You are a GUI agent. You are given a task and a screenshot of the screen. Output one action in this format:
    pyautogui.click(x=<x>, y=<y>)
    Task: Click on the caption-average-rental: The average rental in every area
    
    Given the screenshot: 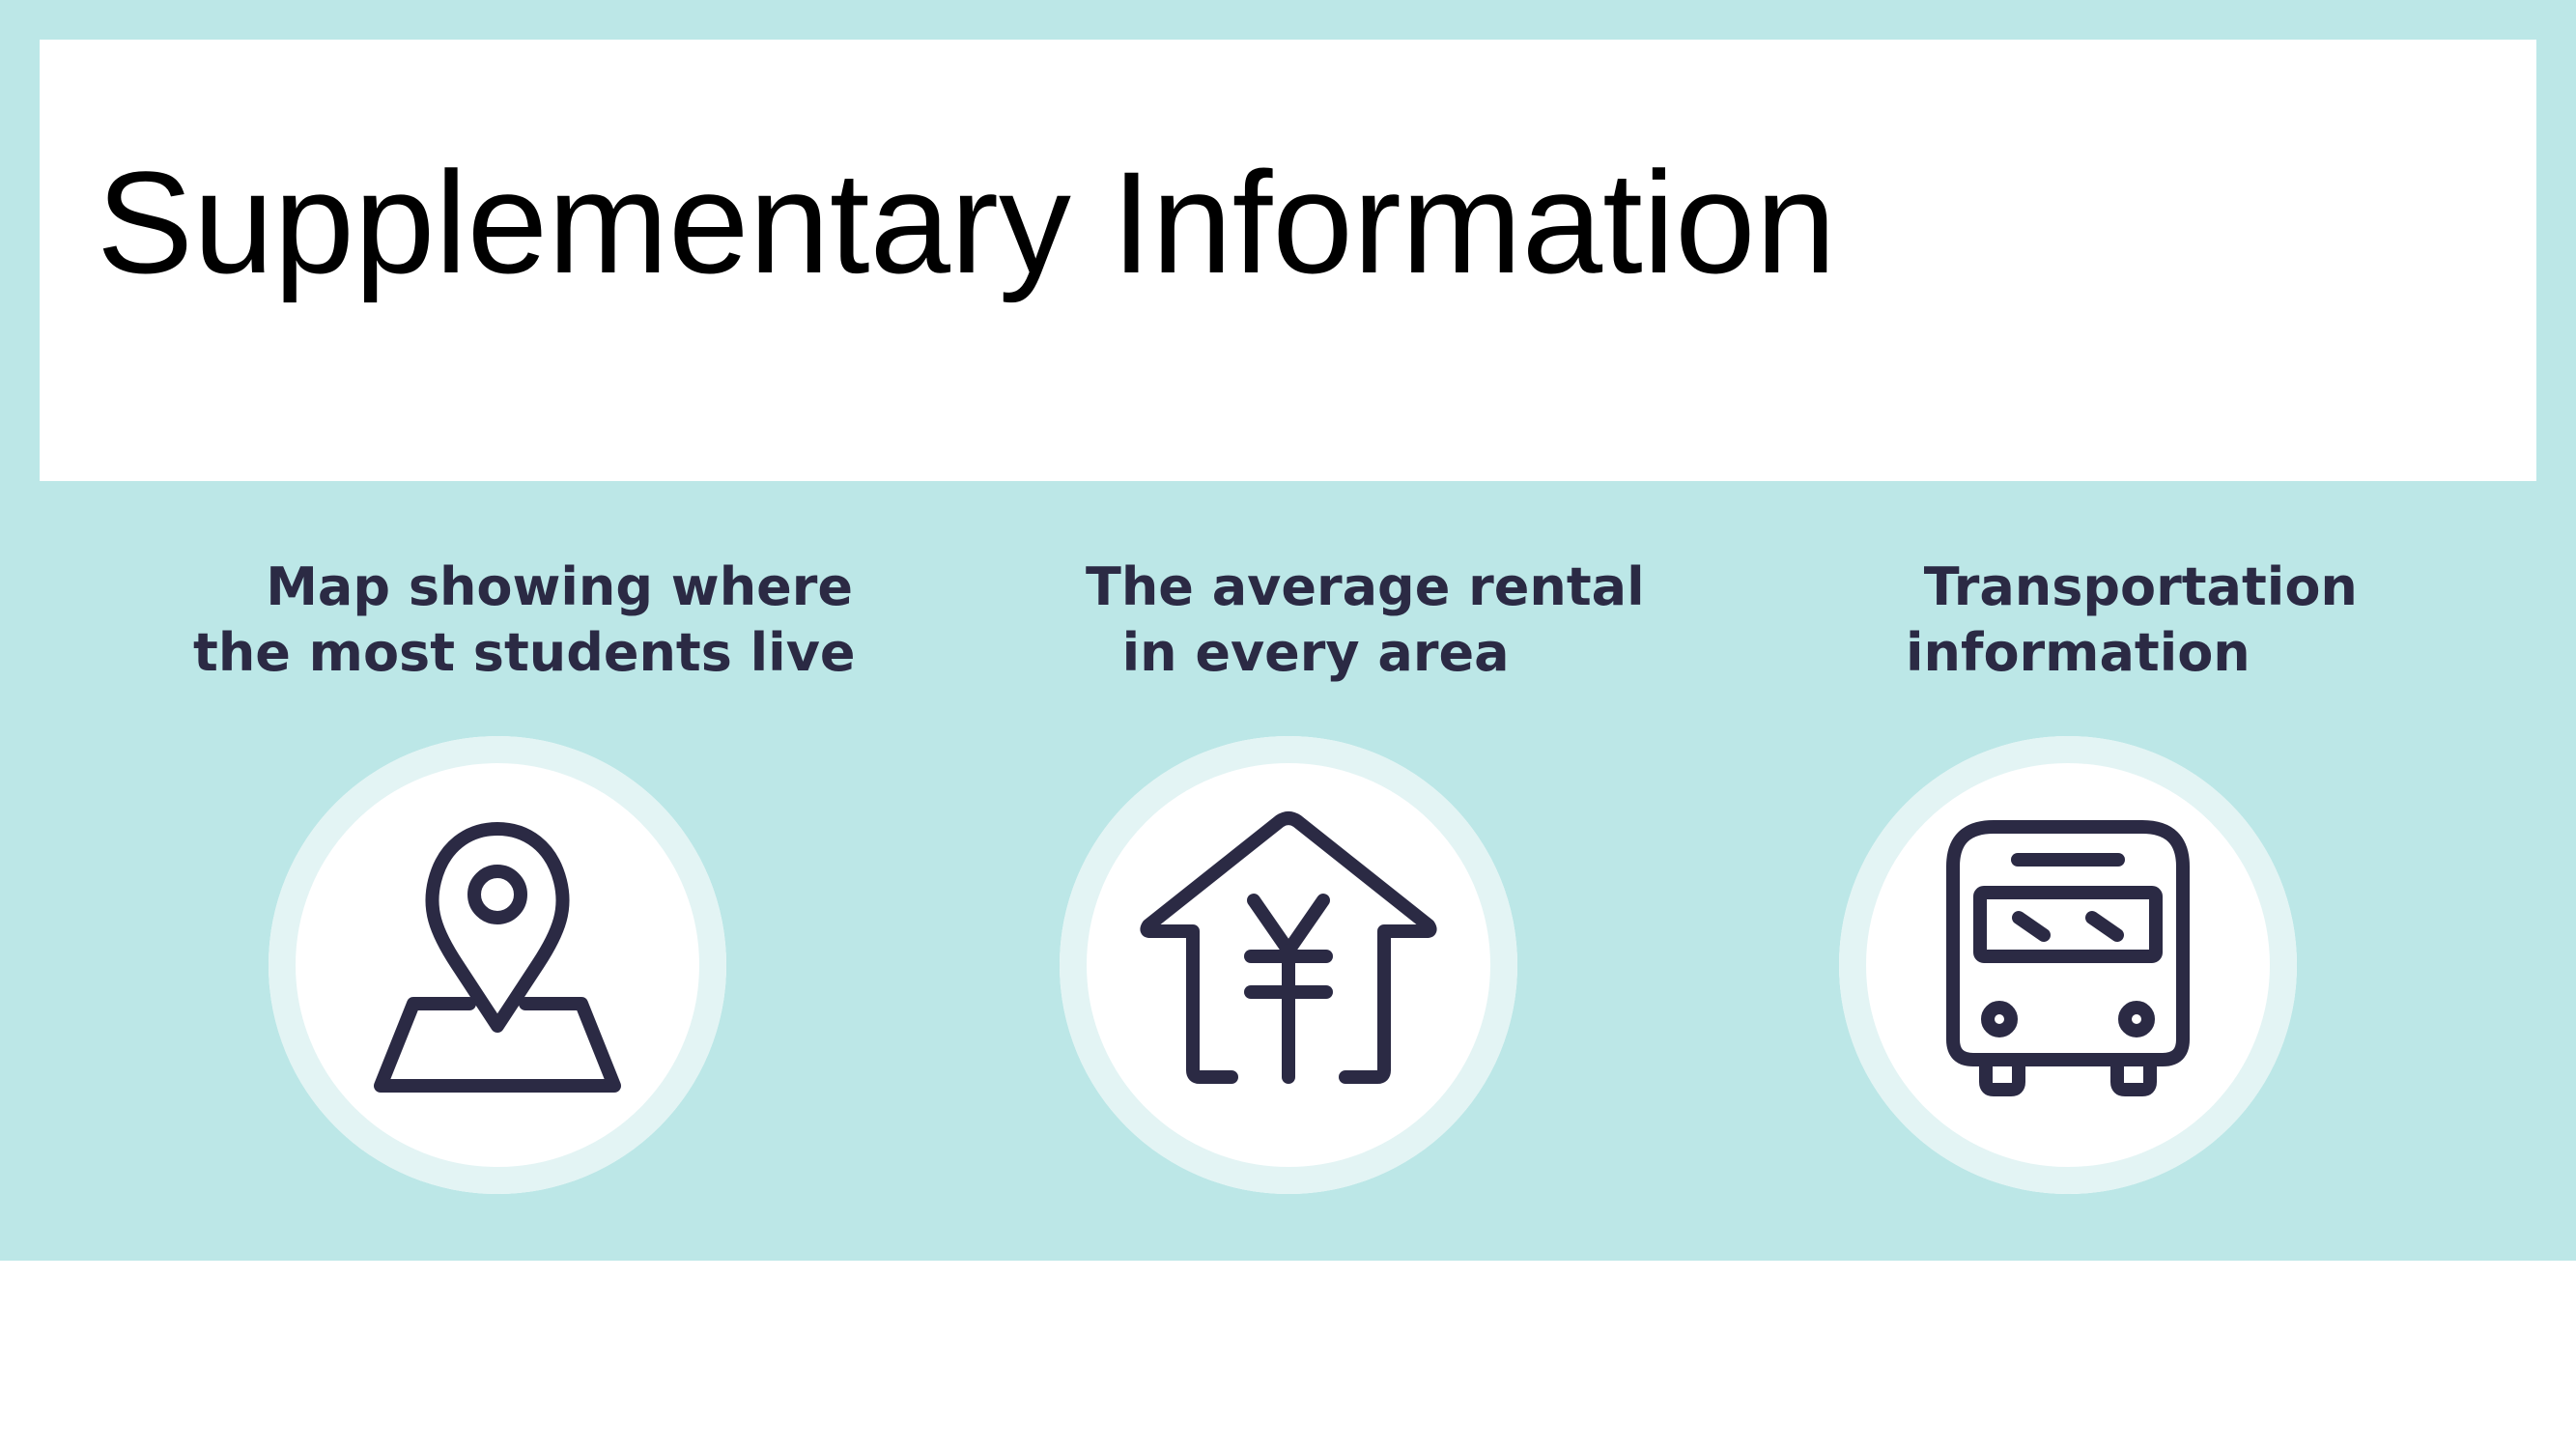 What is the action you would take?
    pyautogui.click(x=1365, y=619)
    